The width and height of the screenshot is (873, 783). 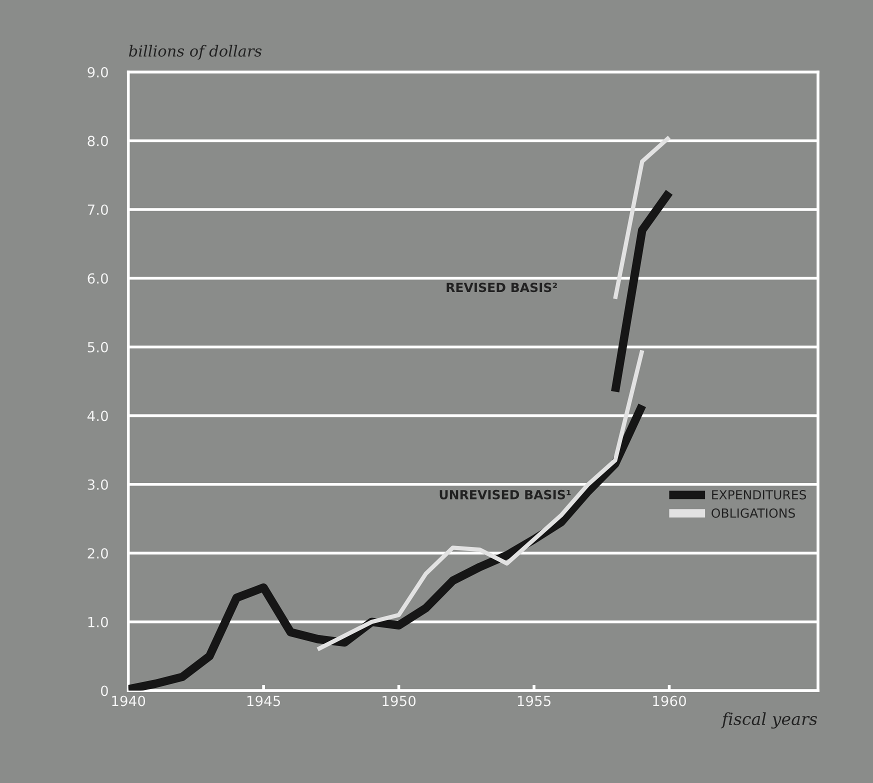 I want to click on x-axis-title: fiscal years, so click(x=768, y=720).